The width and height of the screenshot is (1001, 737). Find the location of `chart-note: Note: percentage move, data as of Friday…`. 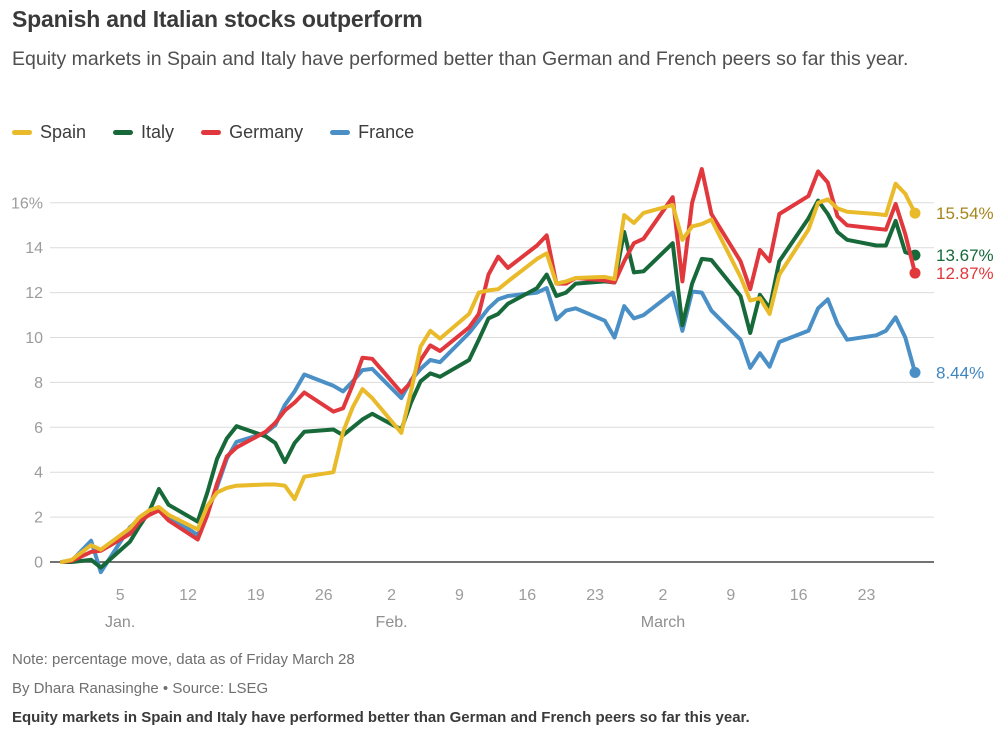

chart-note: Note: percentage move, data as of Friday… is located at coordinates (183, 659).